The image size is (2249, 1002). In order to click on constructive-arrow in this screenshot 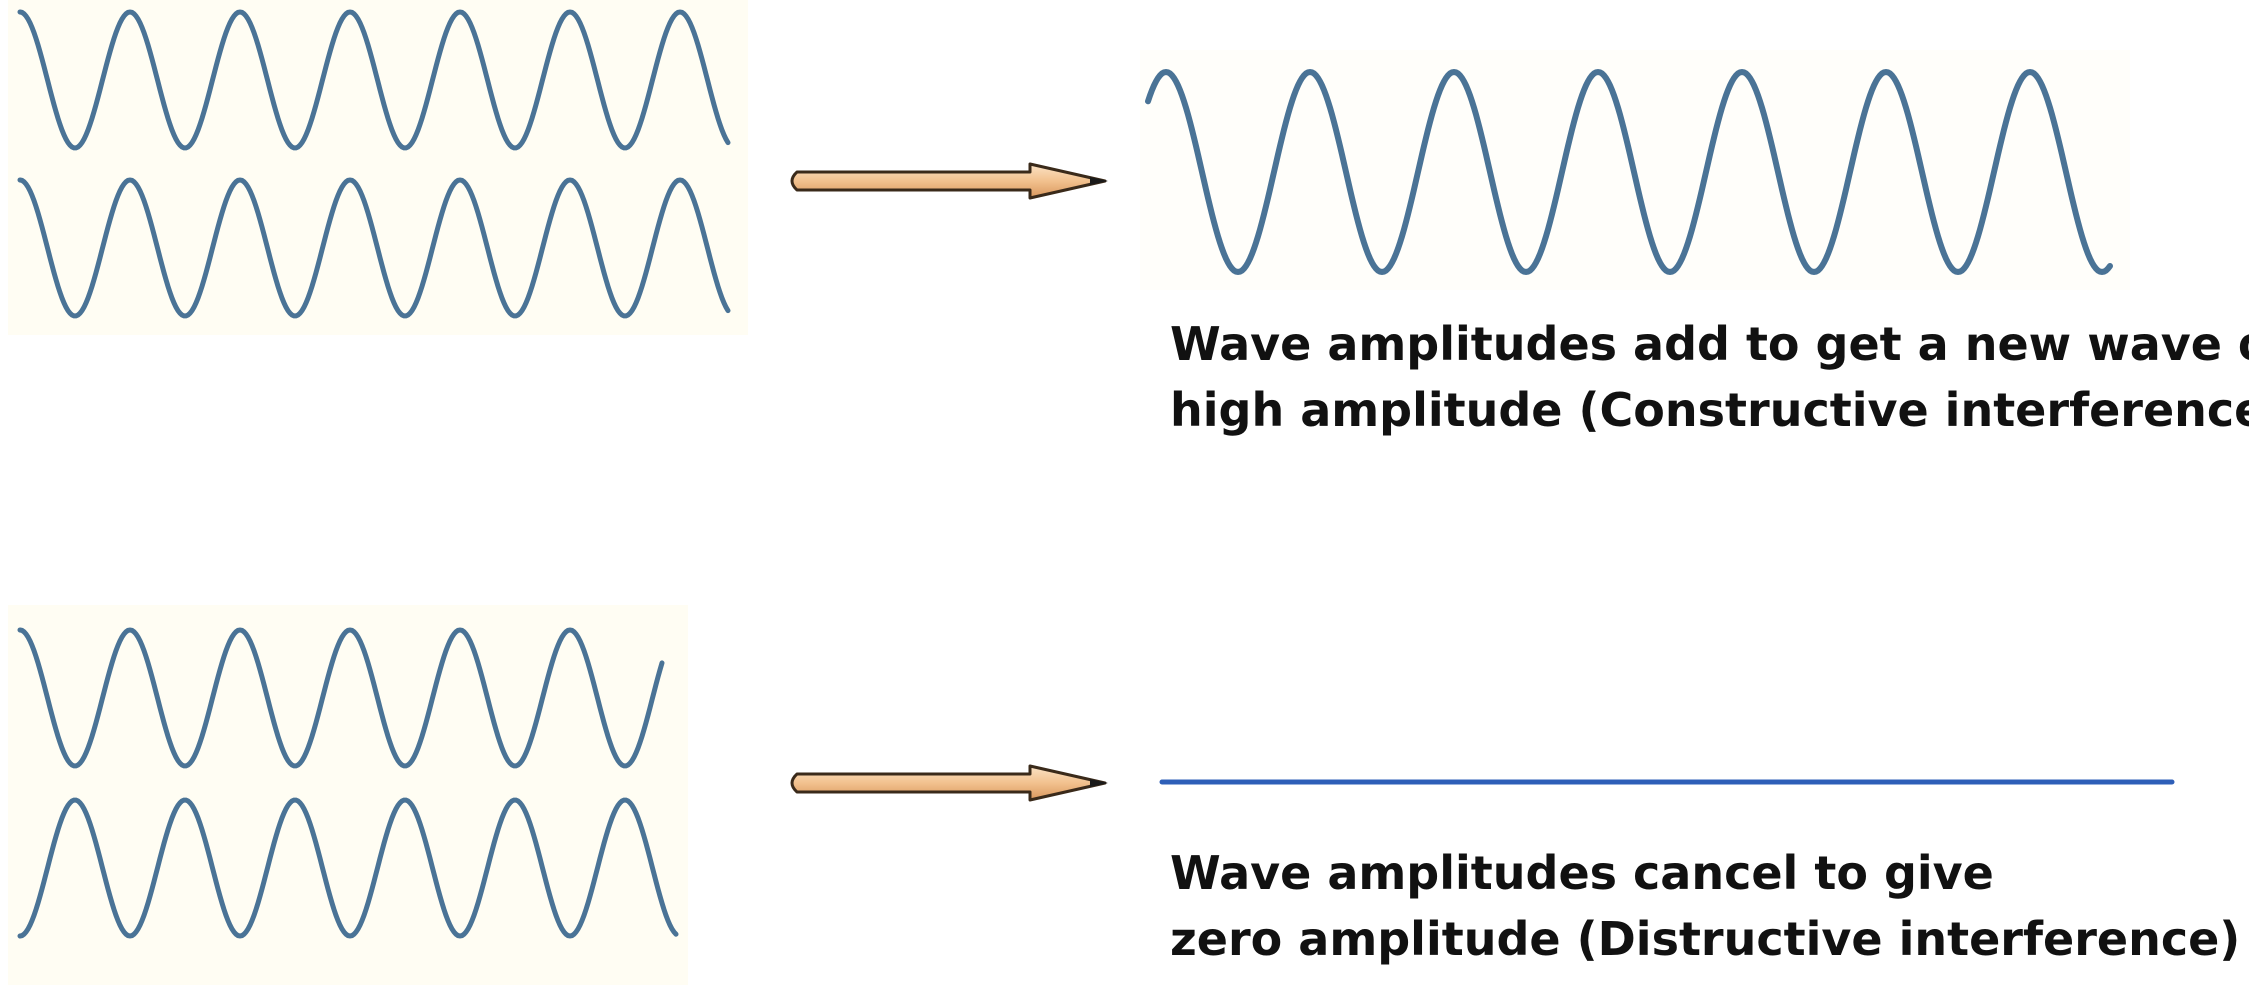, I will do `click(949, 181)`.